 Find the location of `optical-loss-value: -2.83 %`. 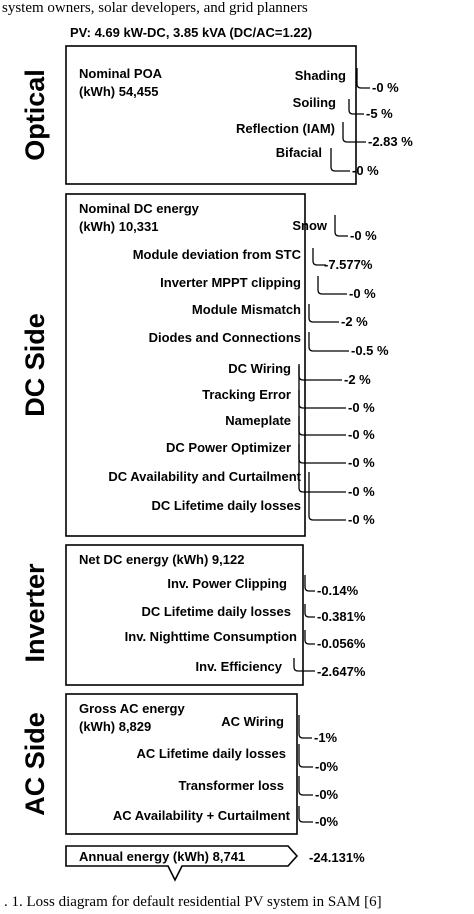

optical-loss-value: -2.83 % is located at coordinates (390, 141).